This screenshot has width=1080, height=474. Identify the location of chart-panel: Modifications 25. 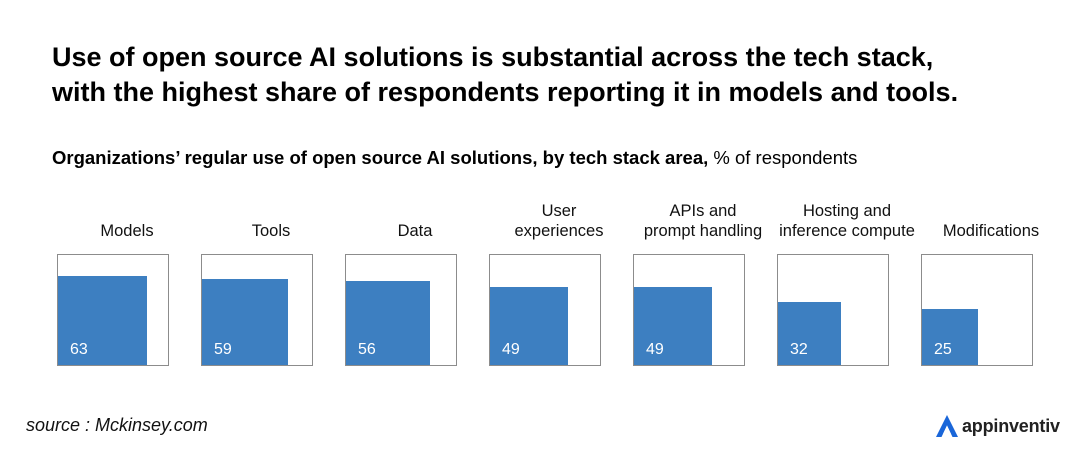
(991, 282).